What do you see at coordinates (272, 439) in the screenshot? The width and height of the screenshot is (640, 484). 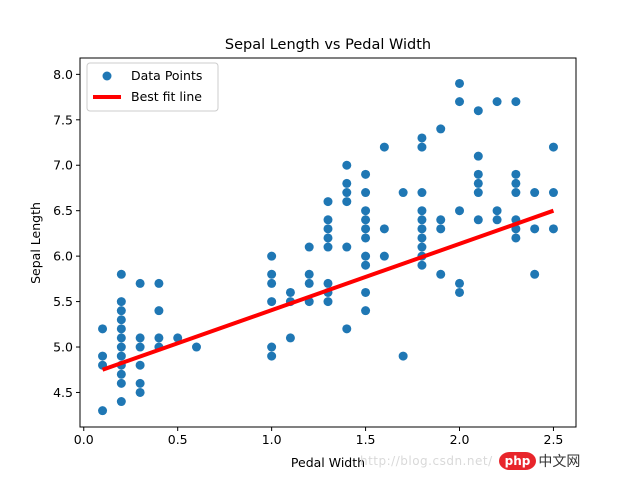 I see `x-tick-label: 1.0` at bounding box center [272, 439].